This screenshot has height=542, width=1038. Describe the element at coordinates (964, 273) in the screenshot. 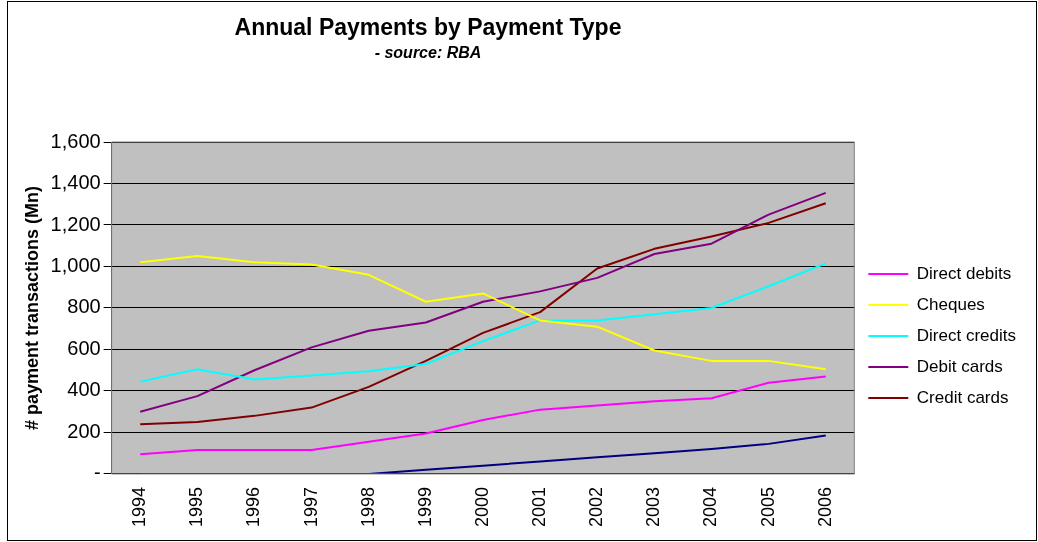

I see `legend-label: Direct debits` at that location.